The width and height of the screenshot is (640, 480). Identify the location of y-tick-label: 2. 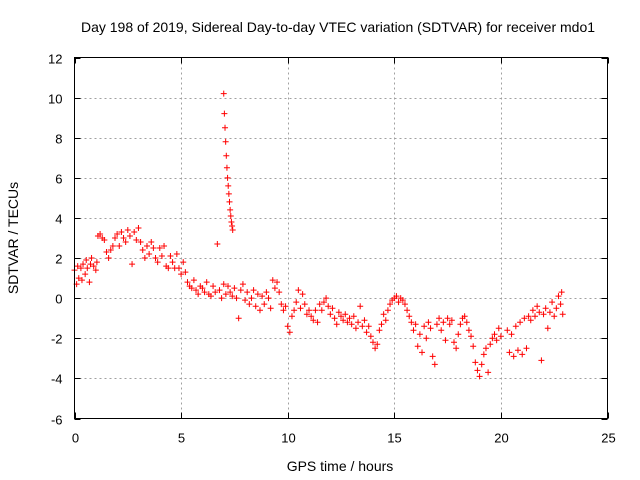
(58, 259).